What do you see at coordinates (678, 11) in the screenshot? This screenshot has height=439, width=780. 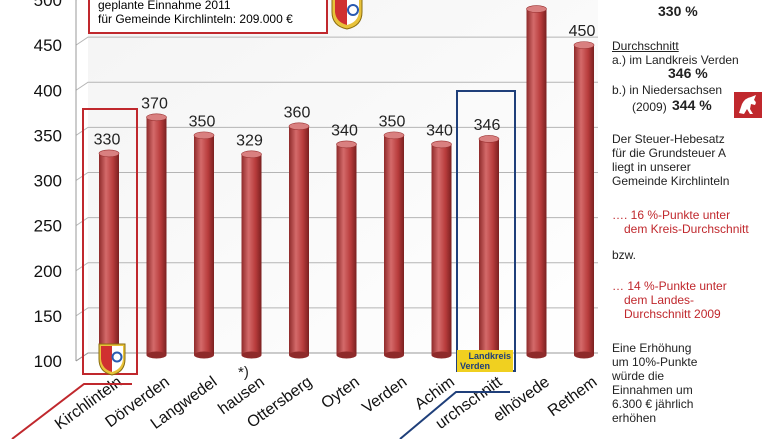 I see `kirchlinteln-rate-value: 330 %` at bounding box center [678, 11].